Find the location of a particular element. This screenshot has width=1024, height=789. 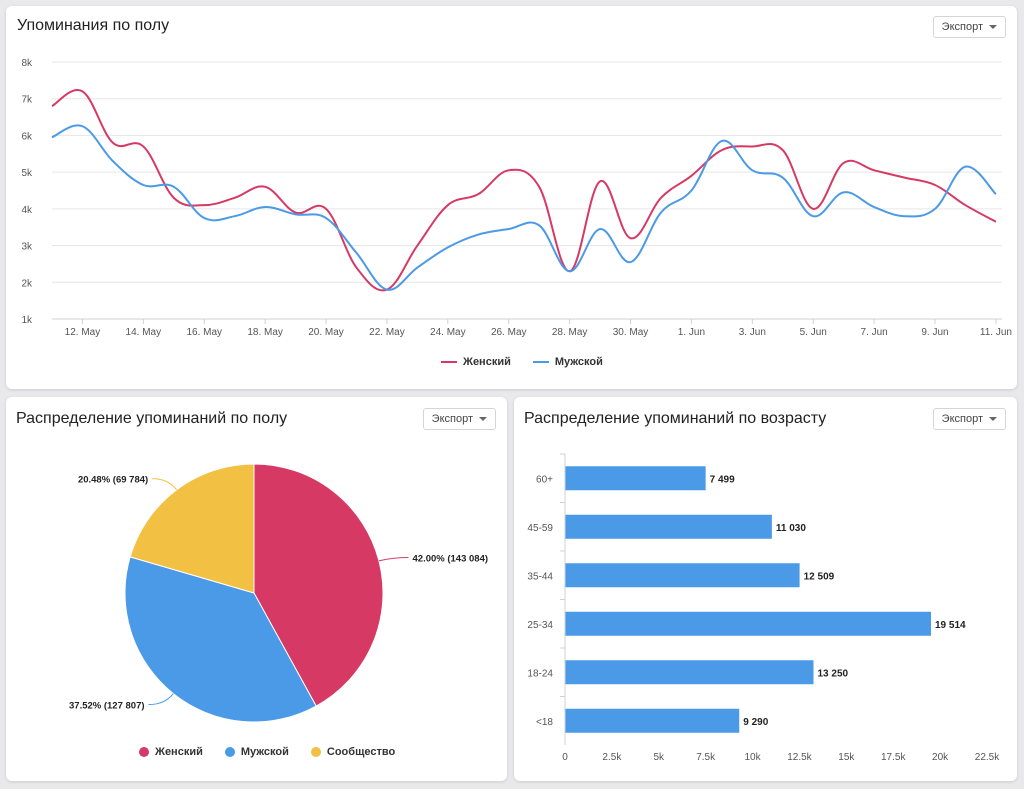

bar-data-label: 19 514 is located at coordinates (950, 625).